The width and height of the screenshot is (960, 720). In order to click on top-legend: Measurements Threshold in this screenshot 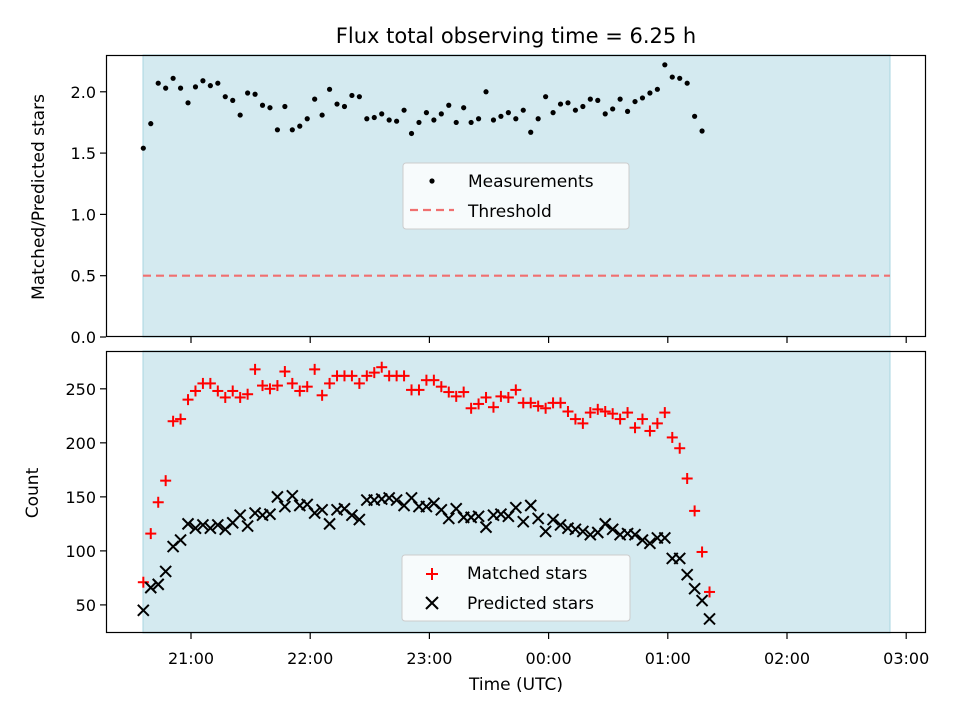, I will do `click(516, 196)`.